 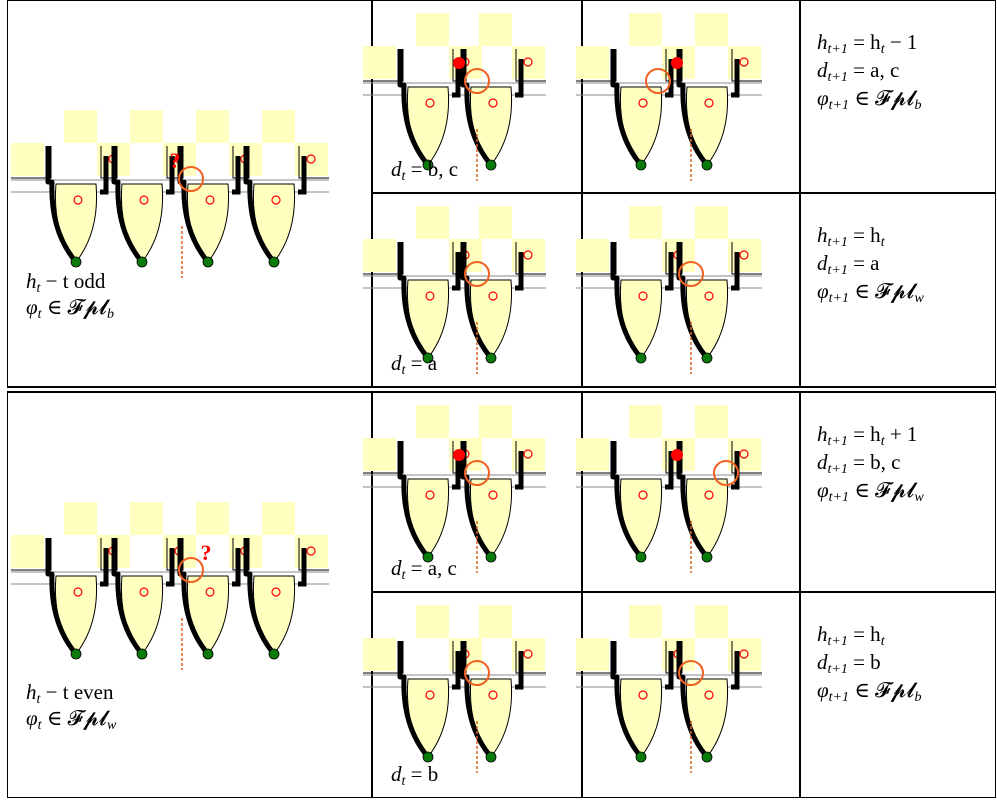 I want to click on math-text: − t odd, so click(x=73, y=281).